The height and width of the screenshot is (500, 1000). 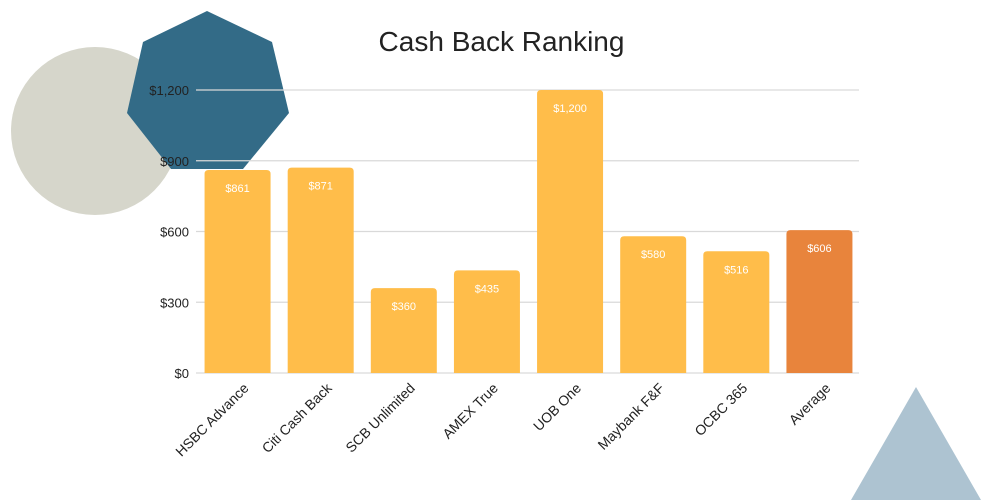 What do you see at coordinates (470, 411) in the screenshot?
I see `x-tick-label: AMEX True` at bounding box center [470, 411].